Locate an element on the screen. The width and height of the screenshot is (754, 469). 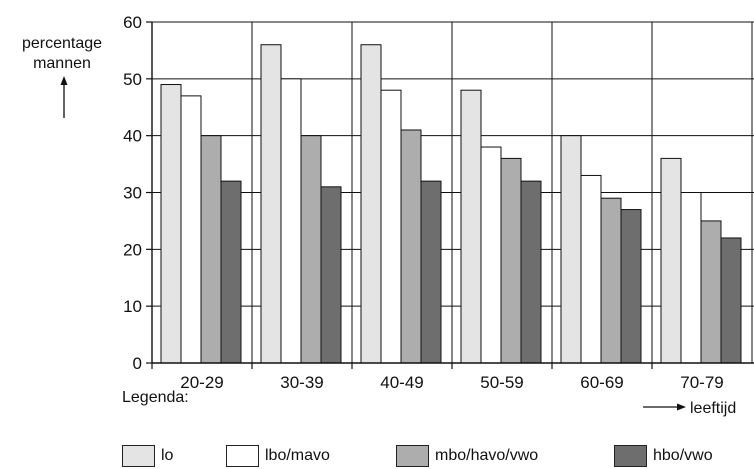
legend-title: Legenda: is located at coordinates (155, 397).